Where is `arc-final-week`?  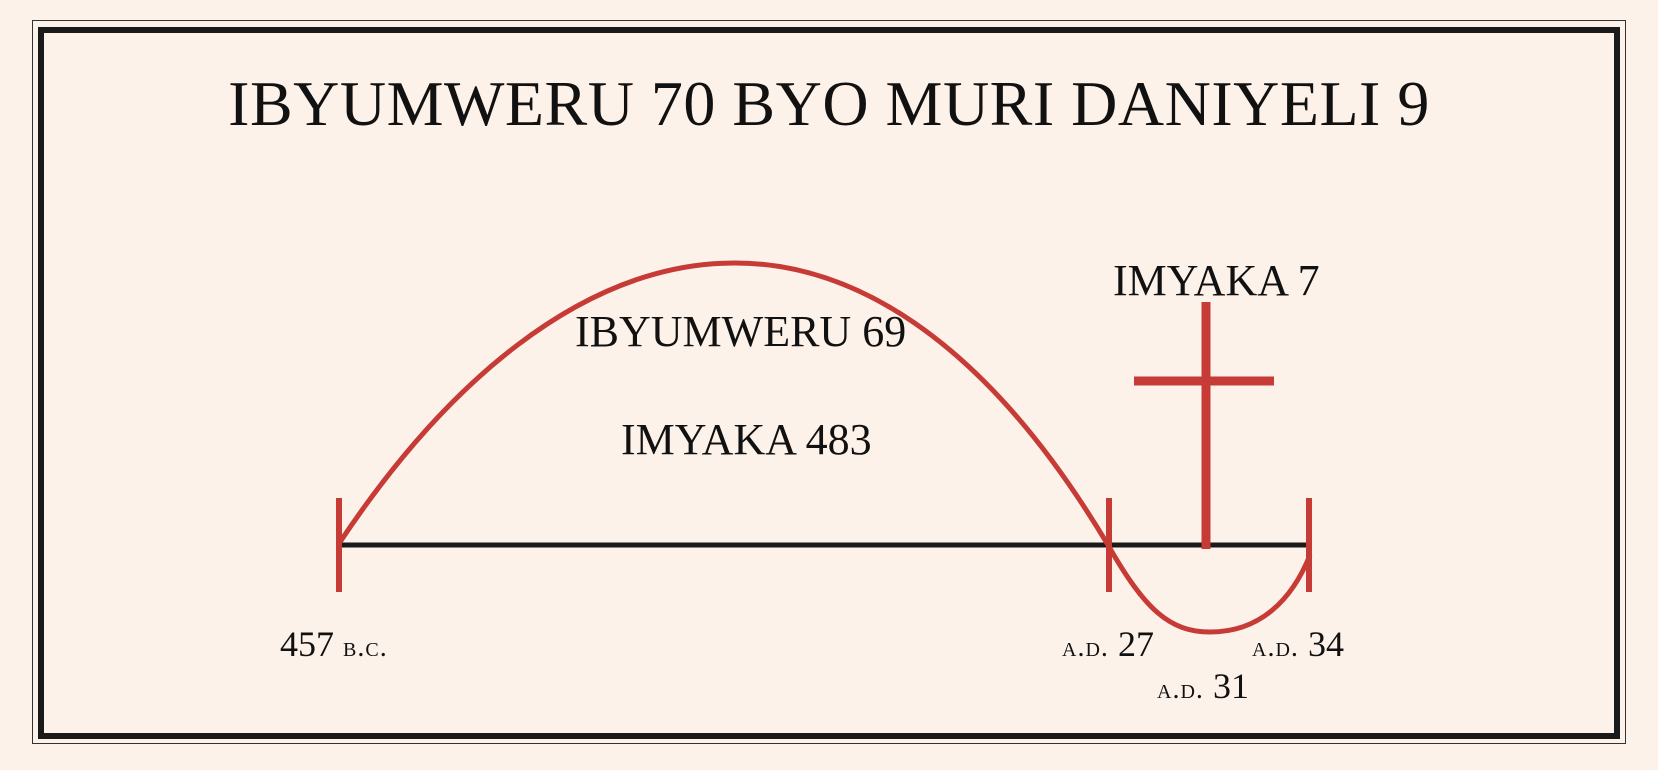
arc-final-week is located at coordinates (1209, 589).